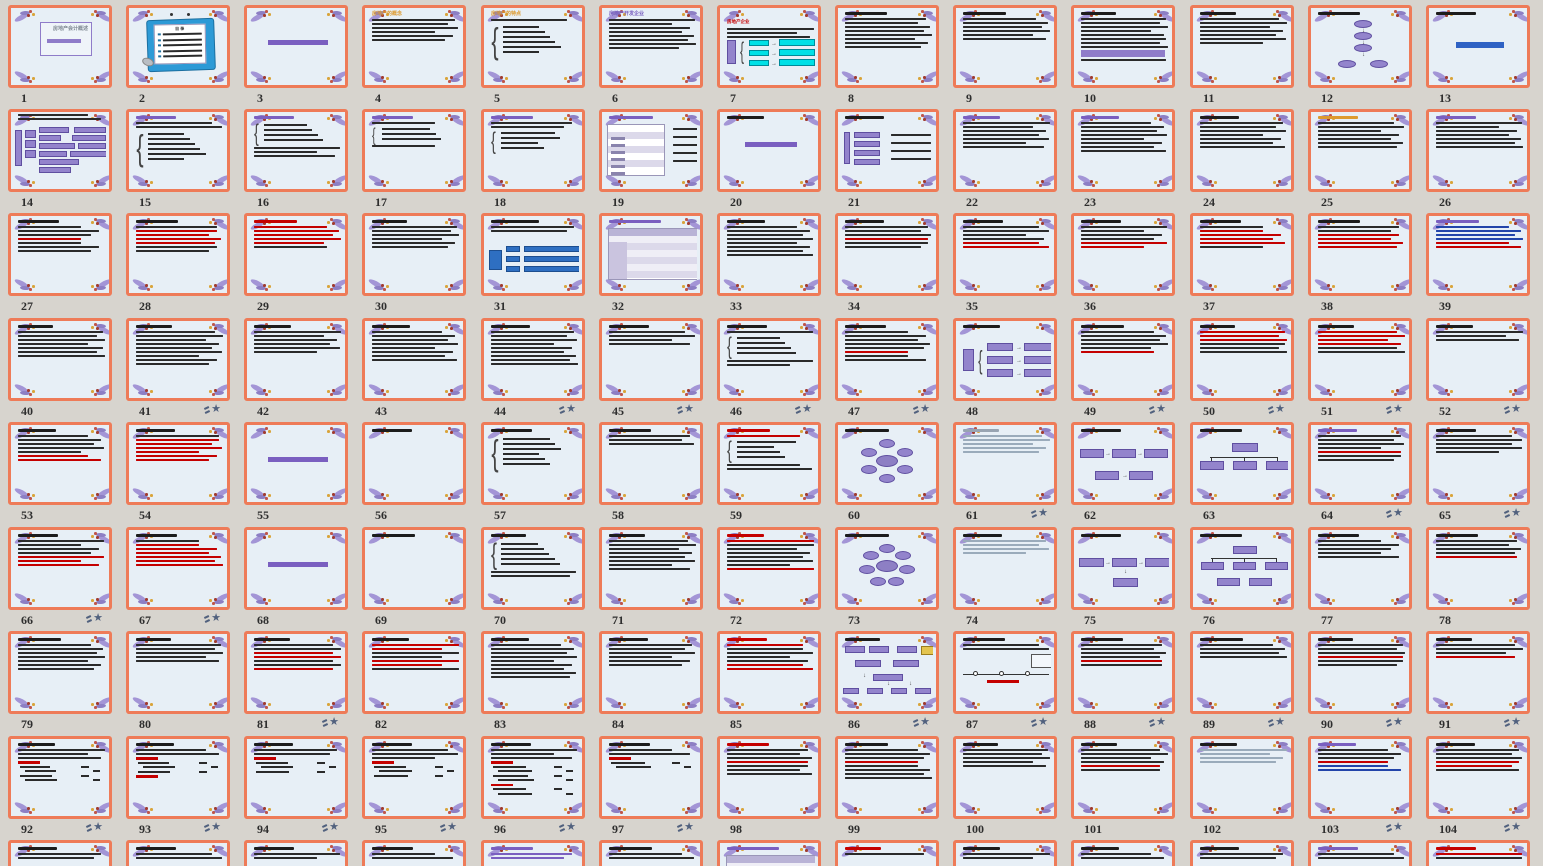 The height and width of the screenshot is (866, 1543). Describe the element at coordinates (533, 46) in the screenshot. I see `slide-thumbnail-5: 房地产的特点 {` at that location.